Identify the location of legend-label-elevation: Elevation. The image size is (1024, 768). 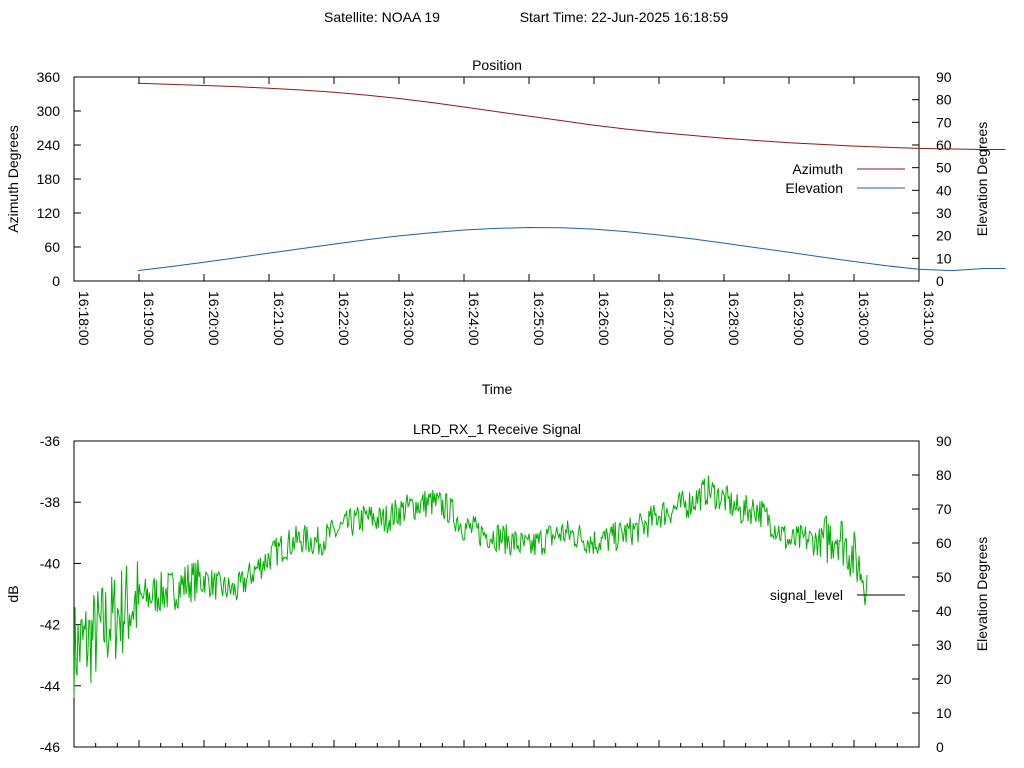
(814, 188).